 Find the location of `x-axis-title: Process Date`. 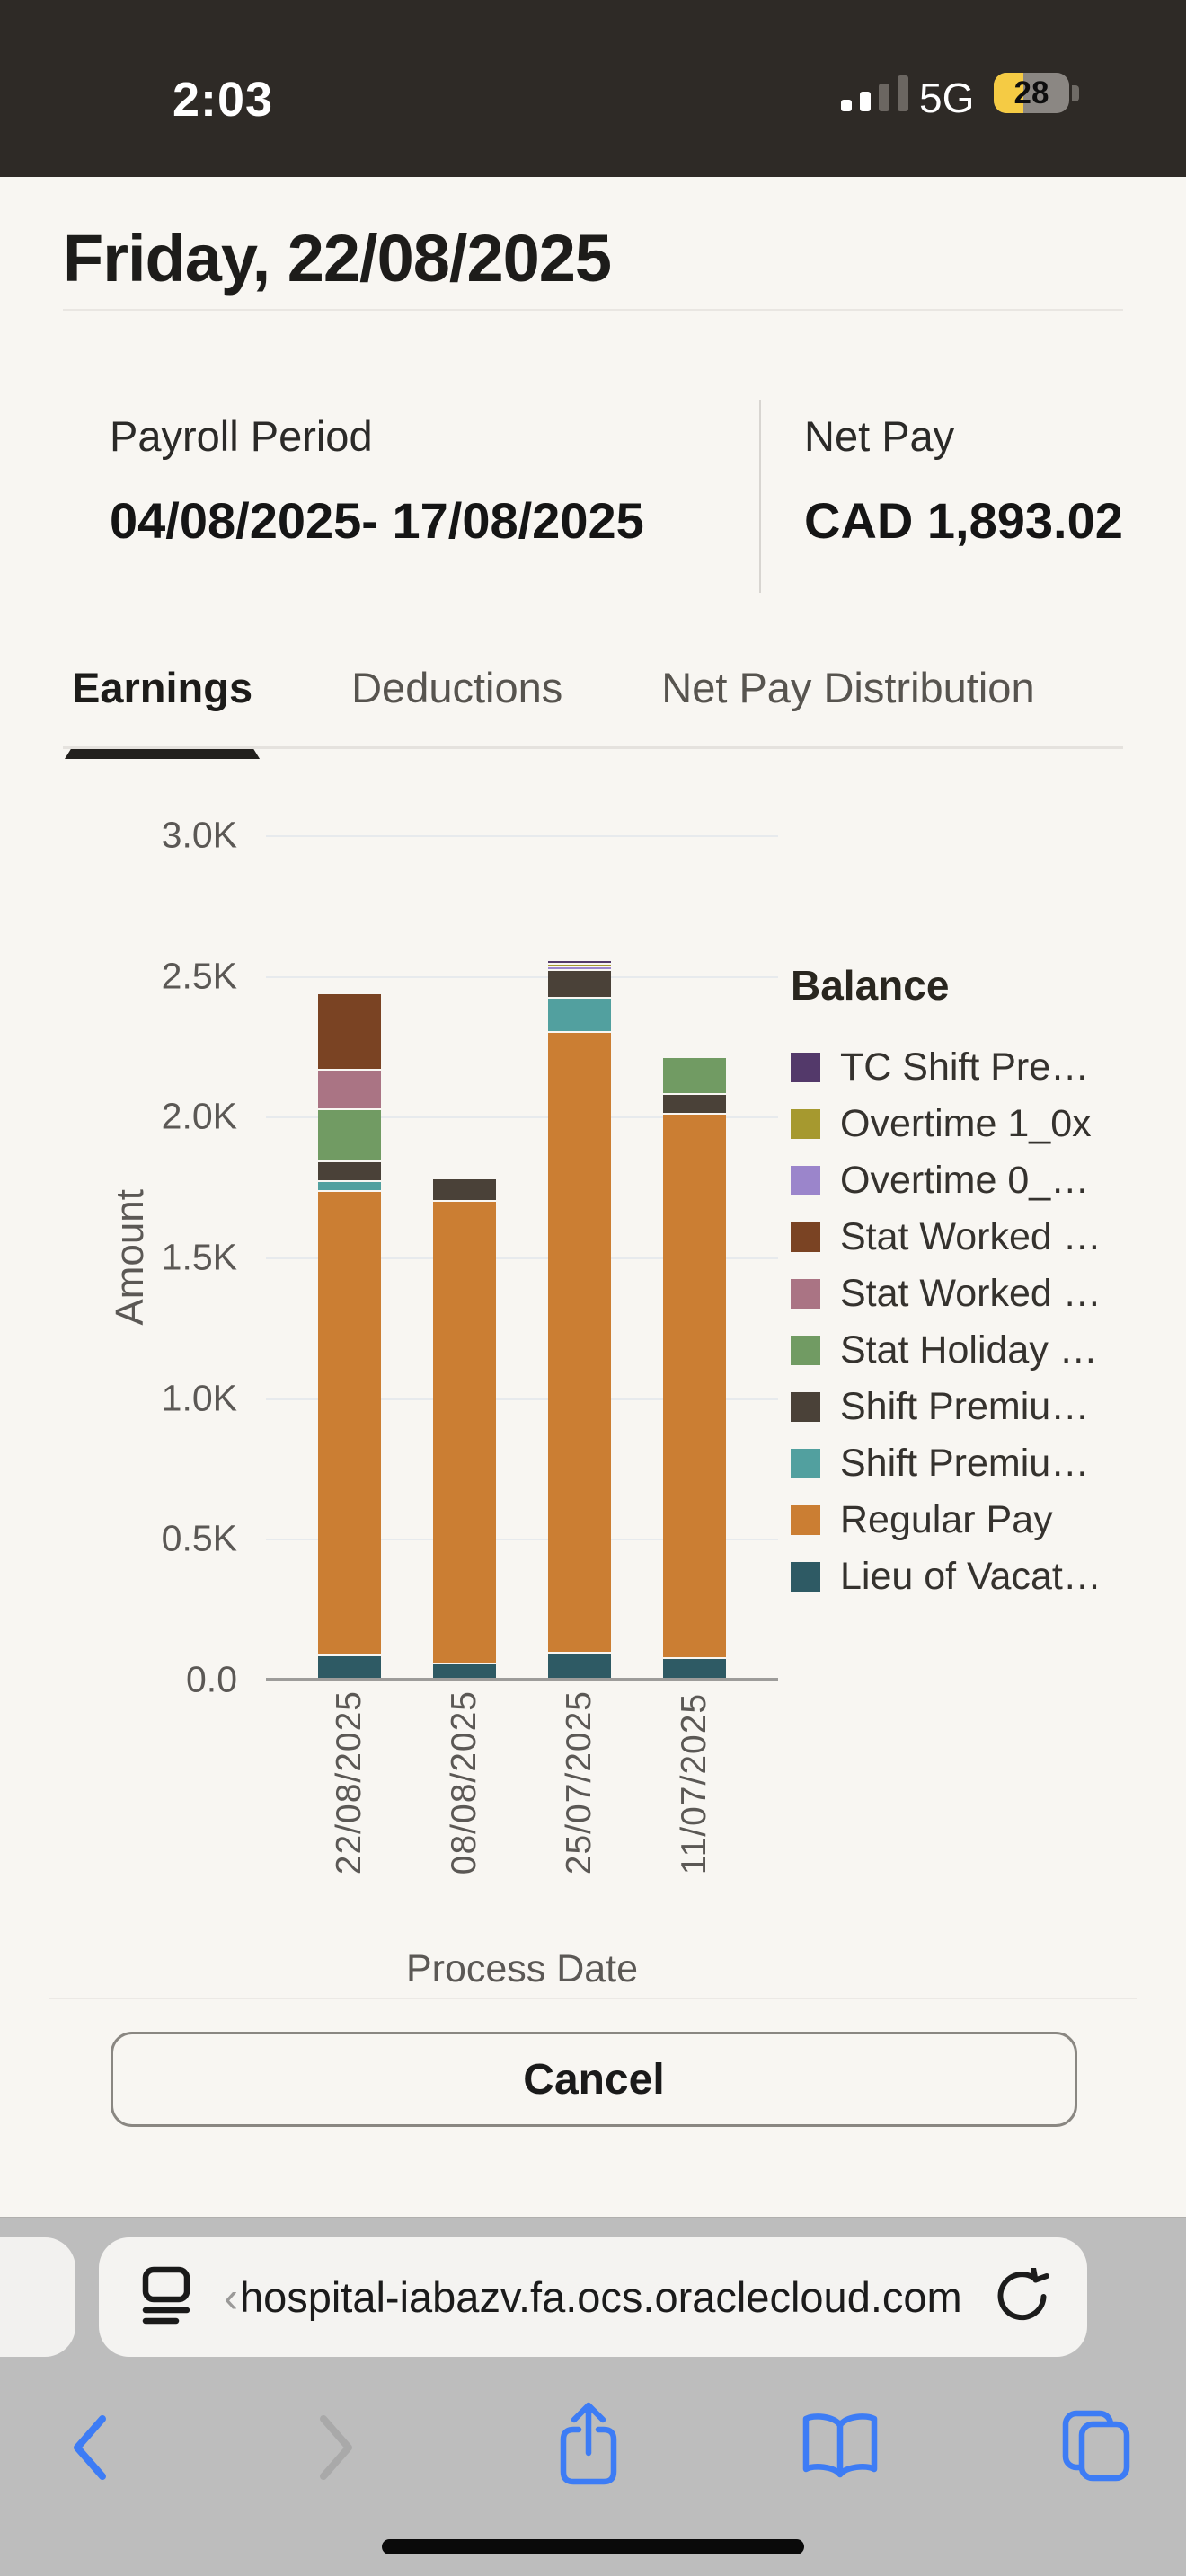

x-axis-title: Process Date is located at coordinates (522, 1968).